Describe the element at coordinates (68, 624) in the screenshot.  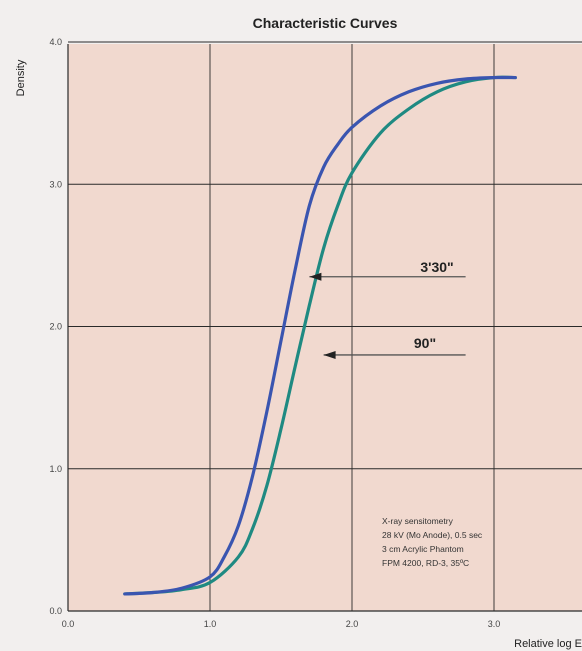
I see `x-tick-label: 0.0` at that location.